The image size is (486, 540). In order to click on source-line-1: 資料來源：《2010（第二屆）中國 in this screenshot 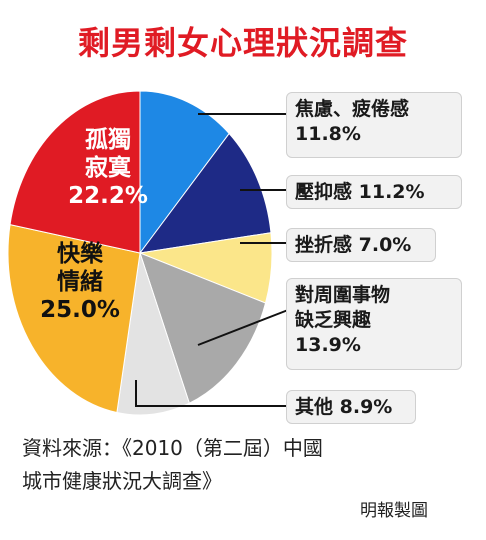, I will do `click(172, 448)`.